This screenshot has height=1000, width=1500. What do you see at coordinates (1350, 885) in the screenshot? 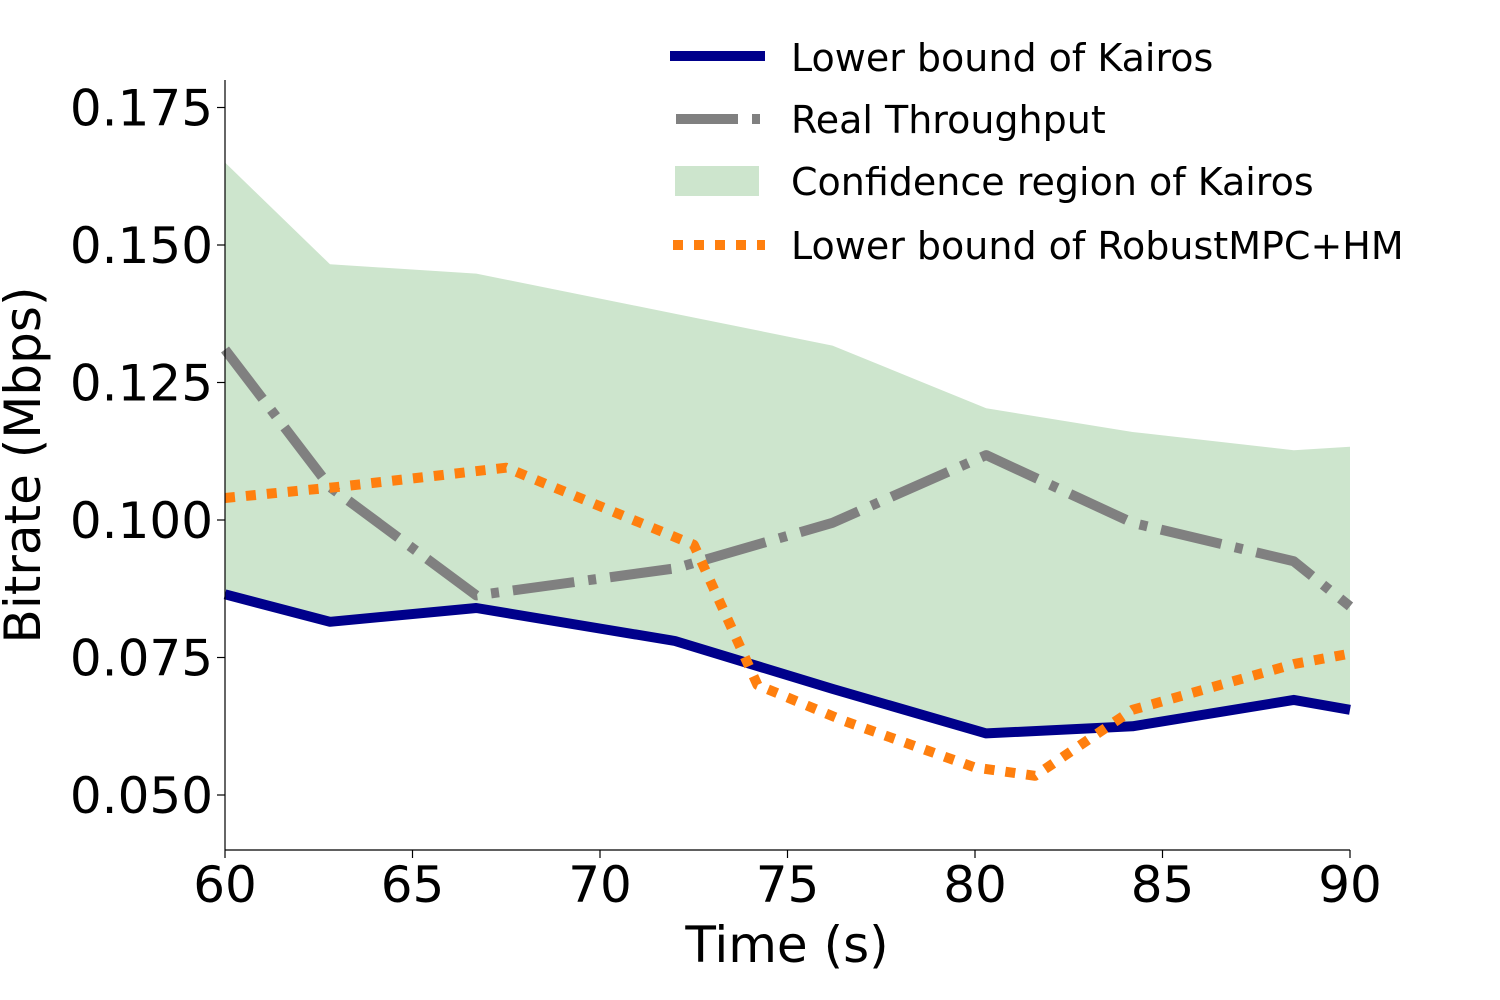
I see `x-tick-label: 90` at bounding box center [1350, 885].